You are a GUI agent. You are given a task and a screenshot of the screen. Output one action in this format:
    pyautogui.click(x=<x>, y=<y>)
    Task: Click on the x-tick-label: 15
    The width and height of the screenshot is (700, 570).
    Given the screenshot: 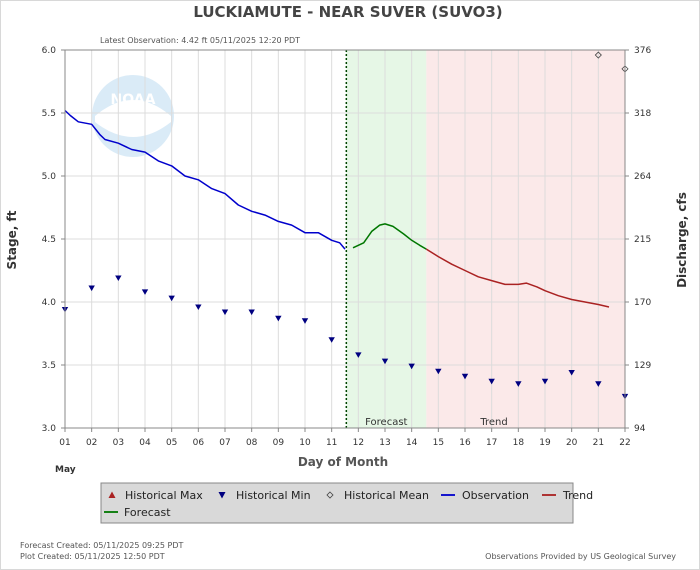 What is the action you would take?
    pyautogui.click(x=438, y=443)
    